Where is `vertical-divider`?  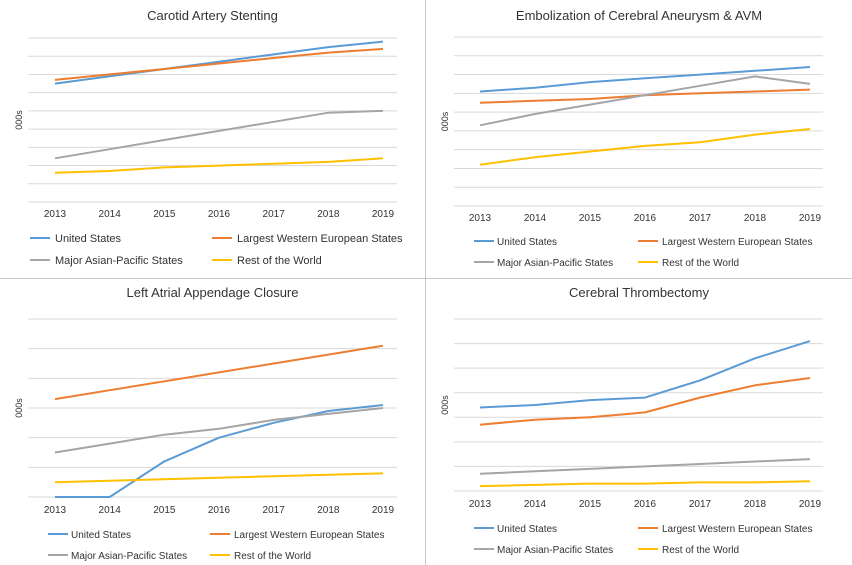
vertical-divider is located at coordinates (425, 282).